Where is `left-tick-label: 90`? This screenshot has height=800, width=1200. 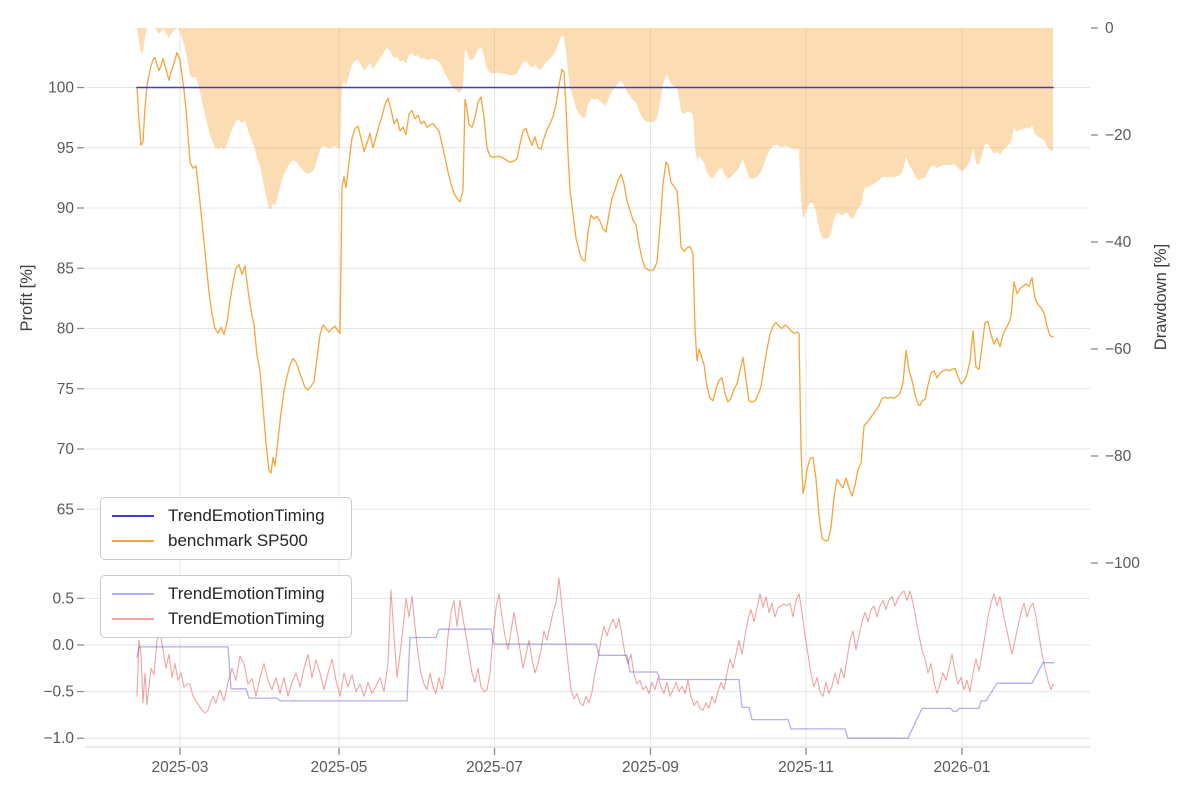 left-tick-label: 90 is located at coordinates (66, 208).